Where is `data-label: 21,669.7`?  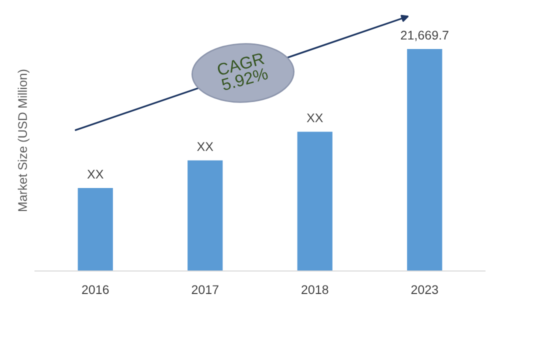
data-label: 21,669.7 is located at coordinates (424, 36).